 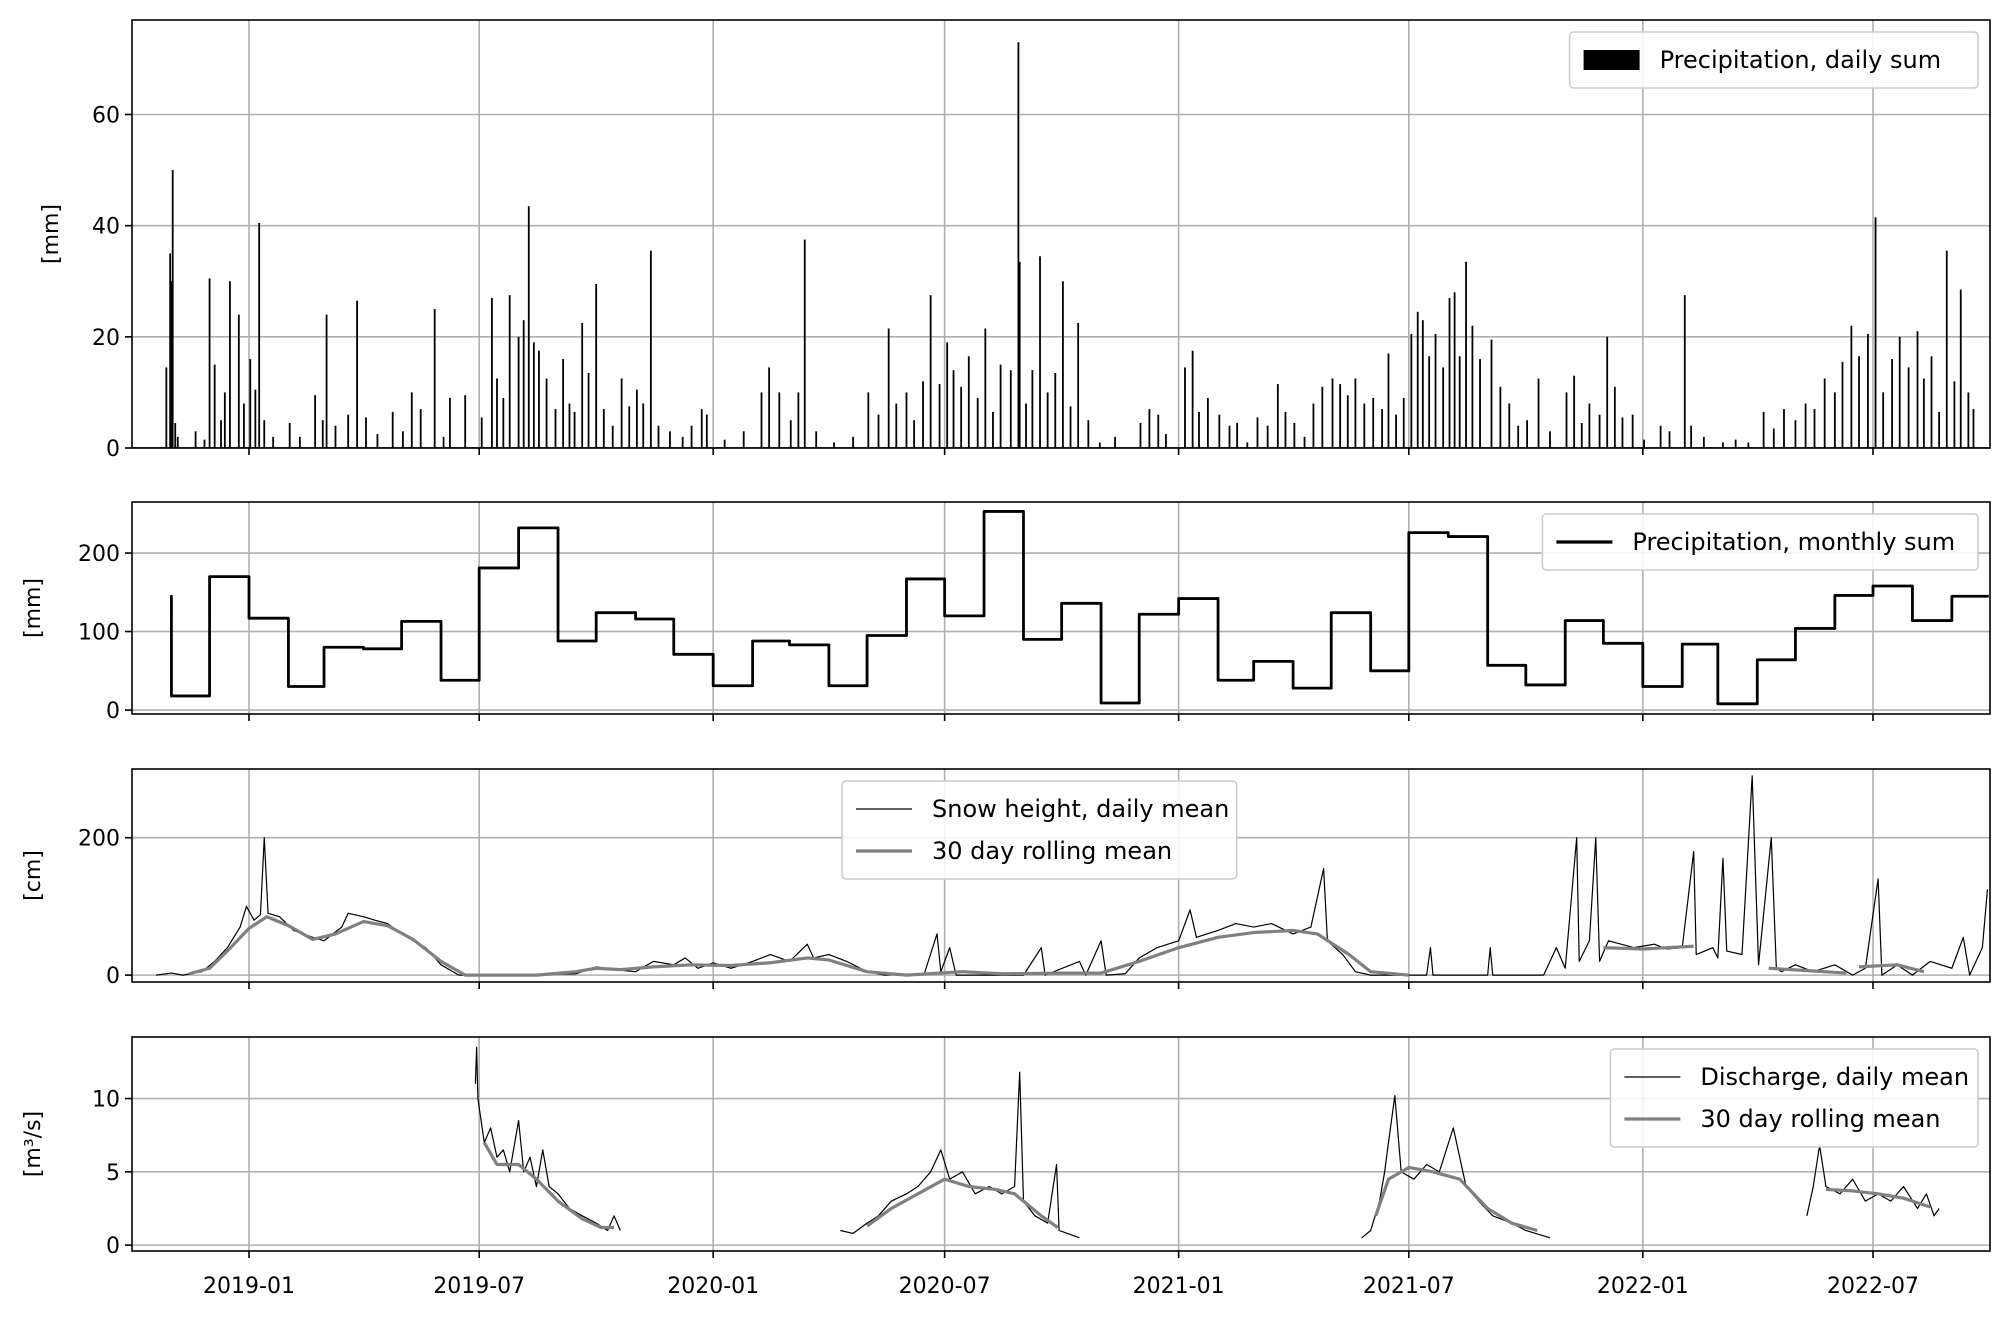 I want to click on y-tick-label: 40, so click(x=106, y=227).